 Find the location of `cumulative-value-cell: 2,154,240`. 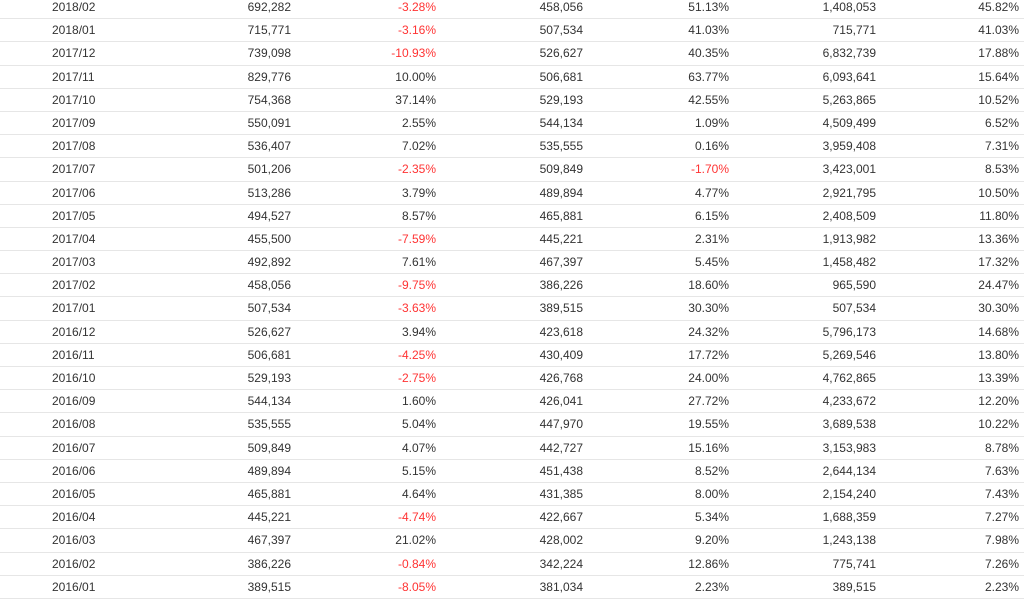

cumulative-value-cell: 2,154,240 is located at coordinates (849, 493).